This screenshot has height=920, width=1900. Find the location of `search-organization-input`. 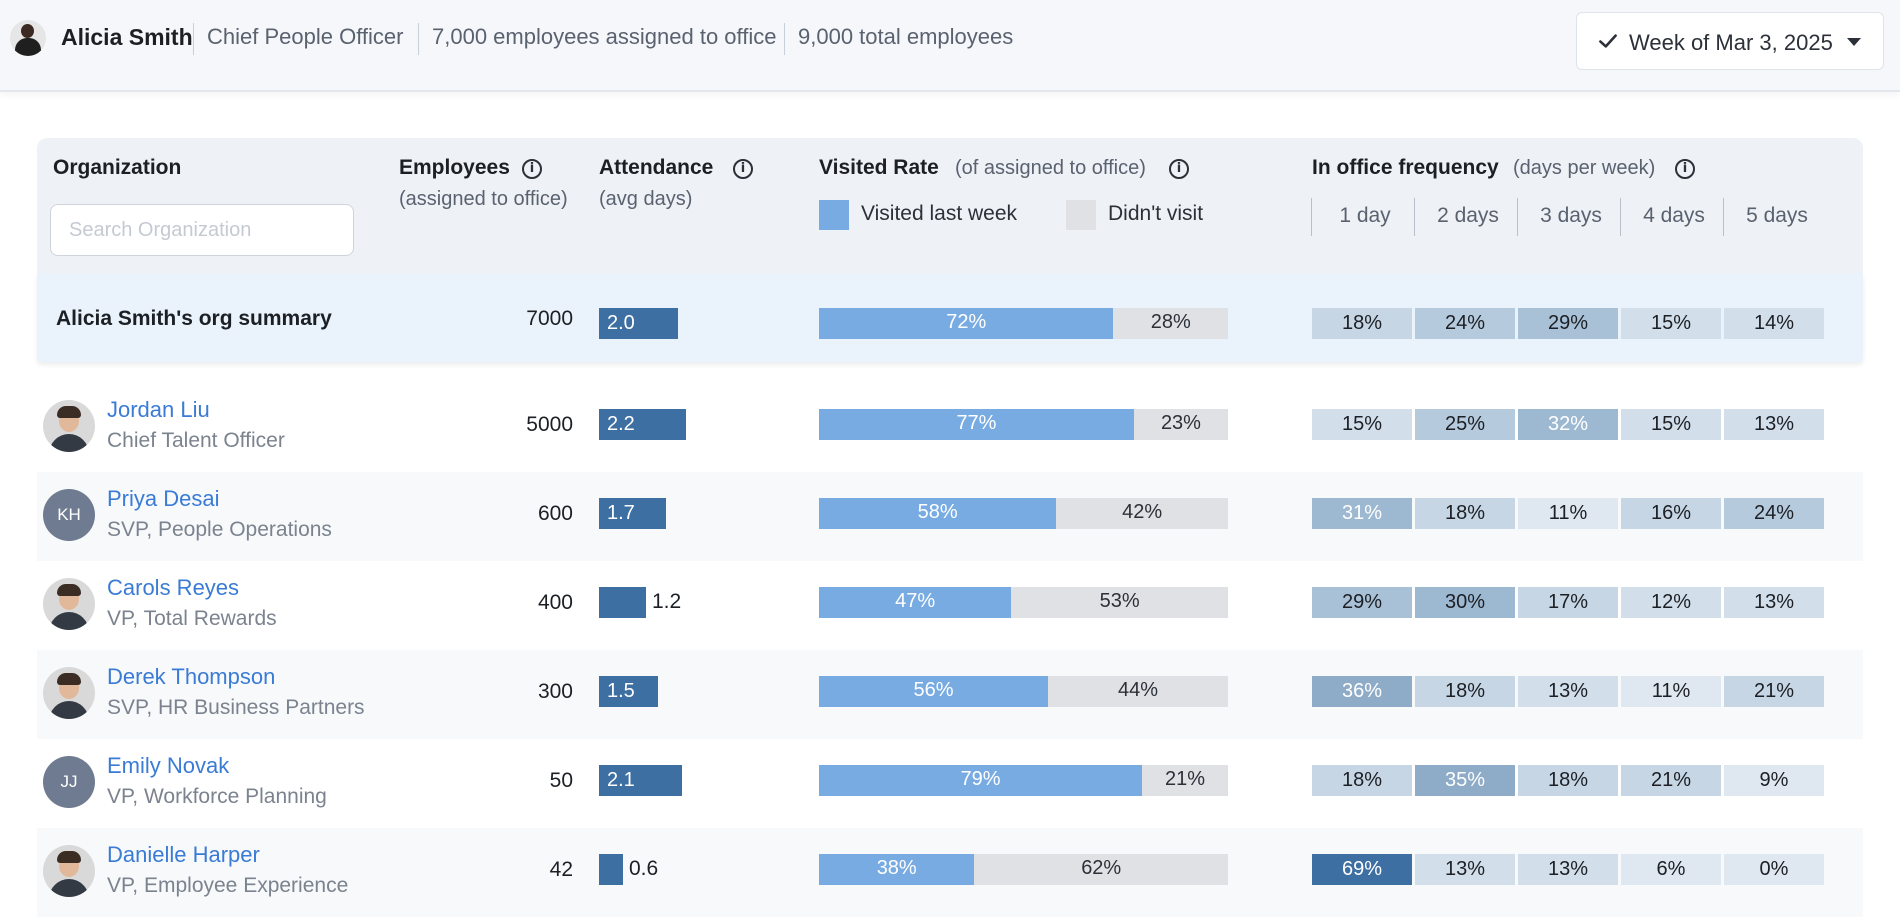

search-organization-input is located at coordinates (202, 230).